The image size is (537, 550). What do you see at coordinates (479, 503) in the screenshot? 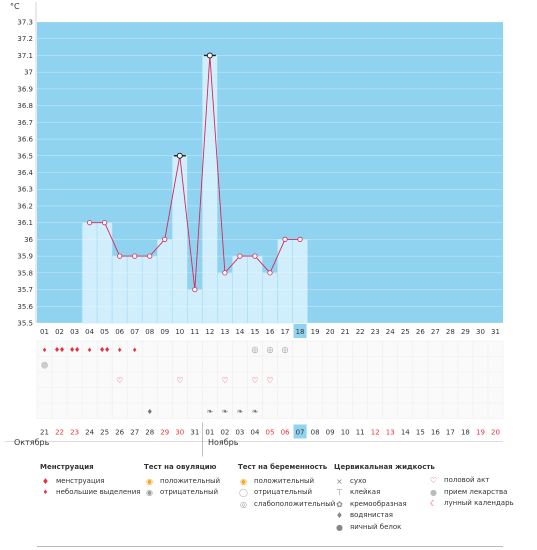
I see `legend-item: лунный календарь` at bounding box center [479, 503].